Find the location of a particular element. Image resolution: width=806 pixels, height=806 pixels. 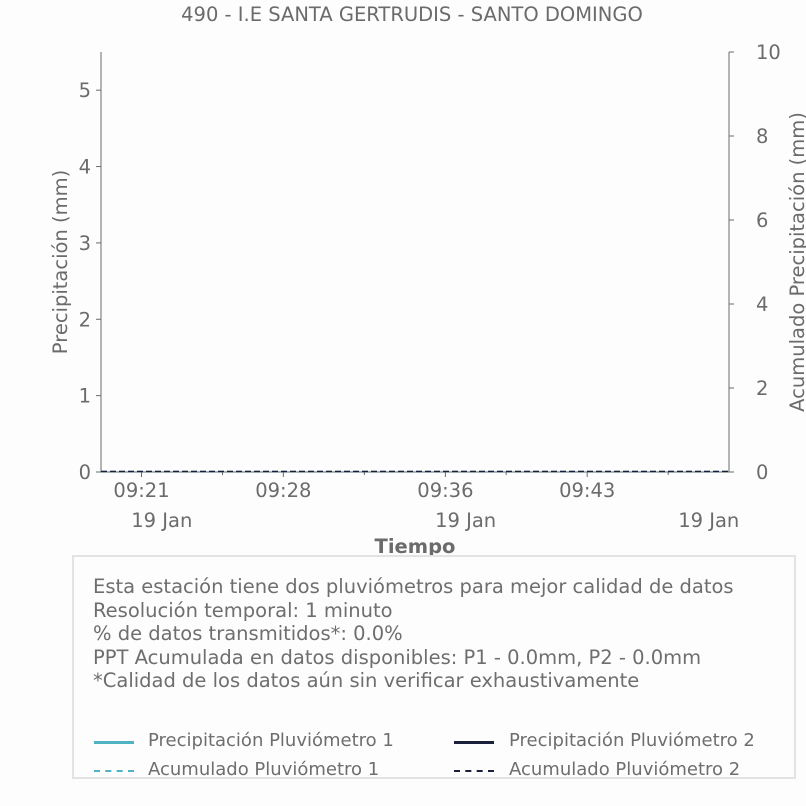

y2-tick-label: 0 is located at coordinates (762, 472).